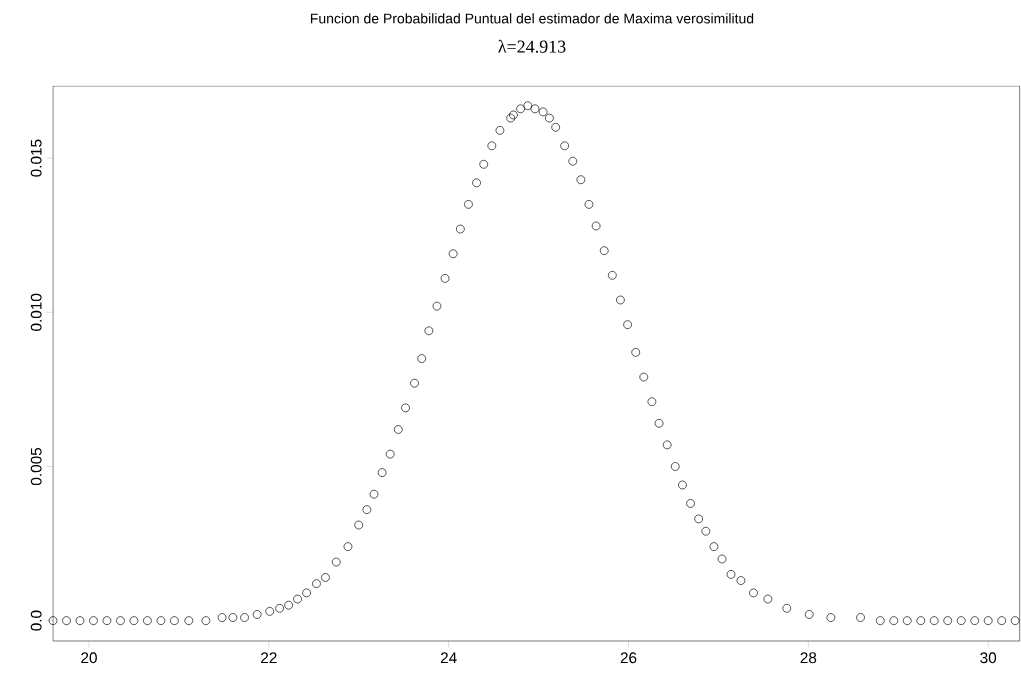 The width and height of the screenshot is (1021, 685). Describe the element at coordinates (36, 312) in the screenshot. I see `y-tick-label: 0.010` at that location.